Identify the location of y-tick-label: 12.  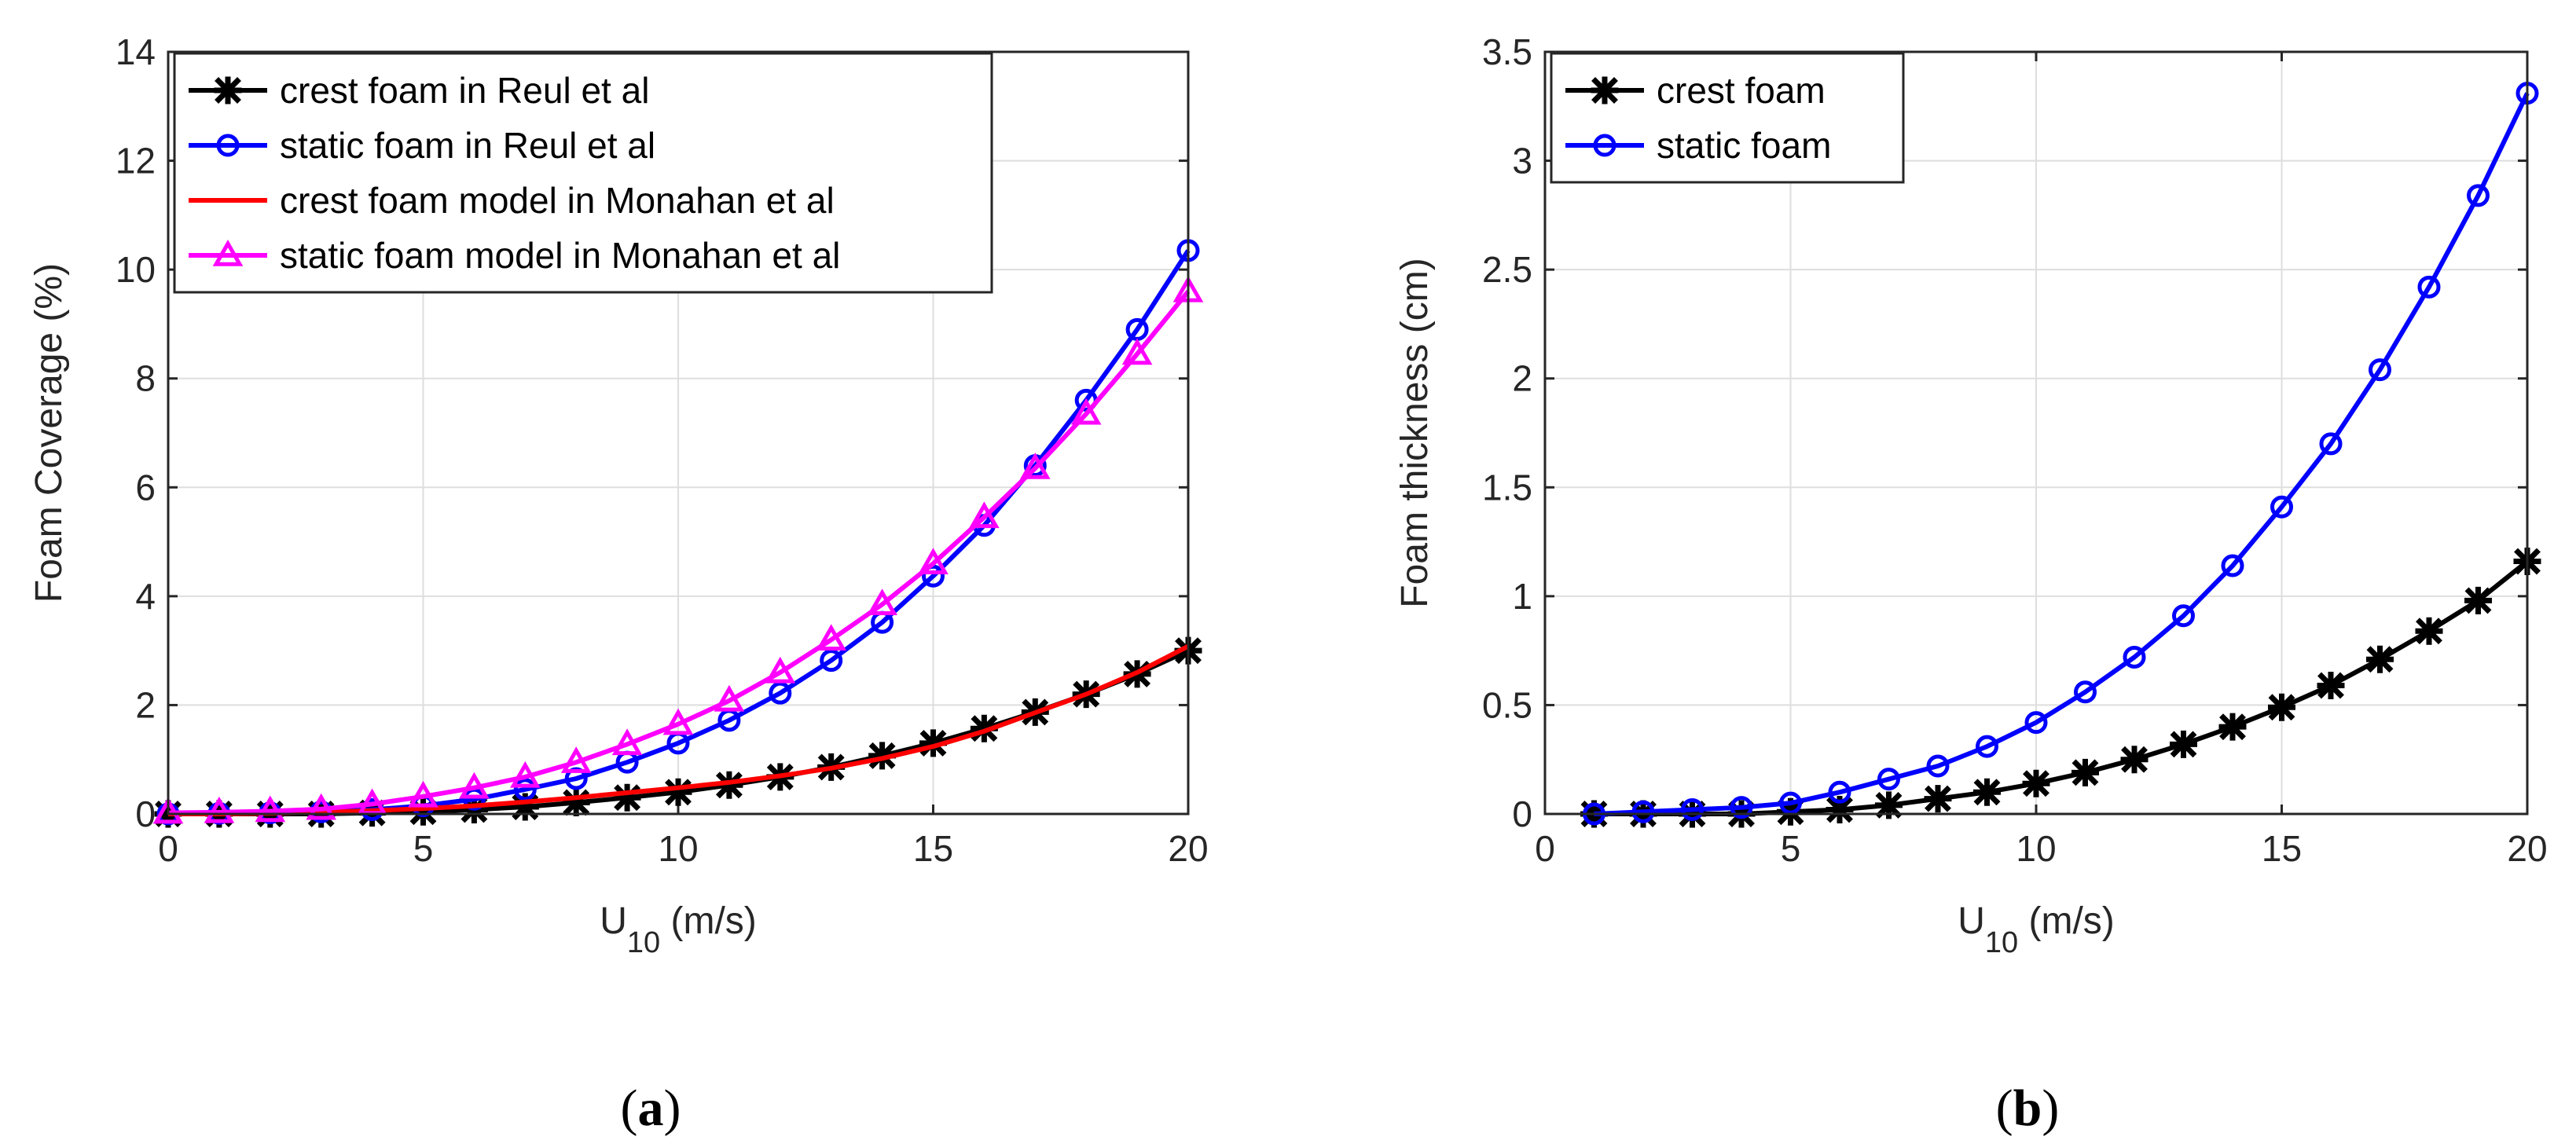
(136, 161).